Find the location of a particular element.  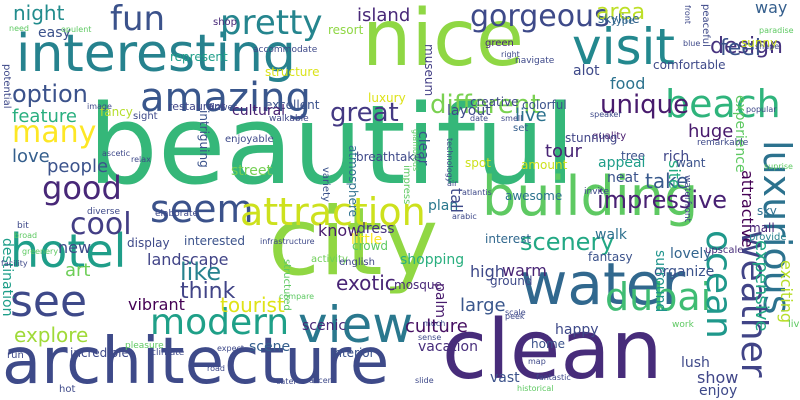

word-awesome: awesome is located at coordinates (534, 196).